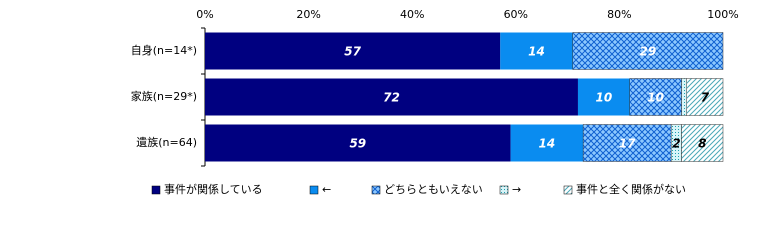  What do you see at coordinates (516, 14) in the screenshot?
I see `x-tick-label: 60%` at bounding box center [516, 14].